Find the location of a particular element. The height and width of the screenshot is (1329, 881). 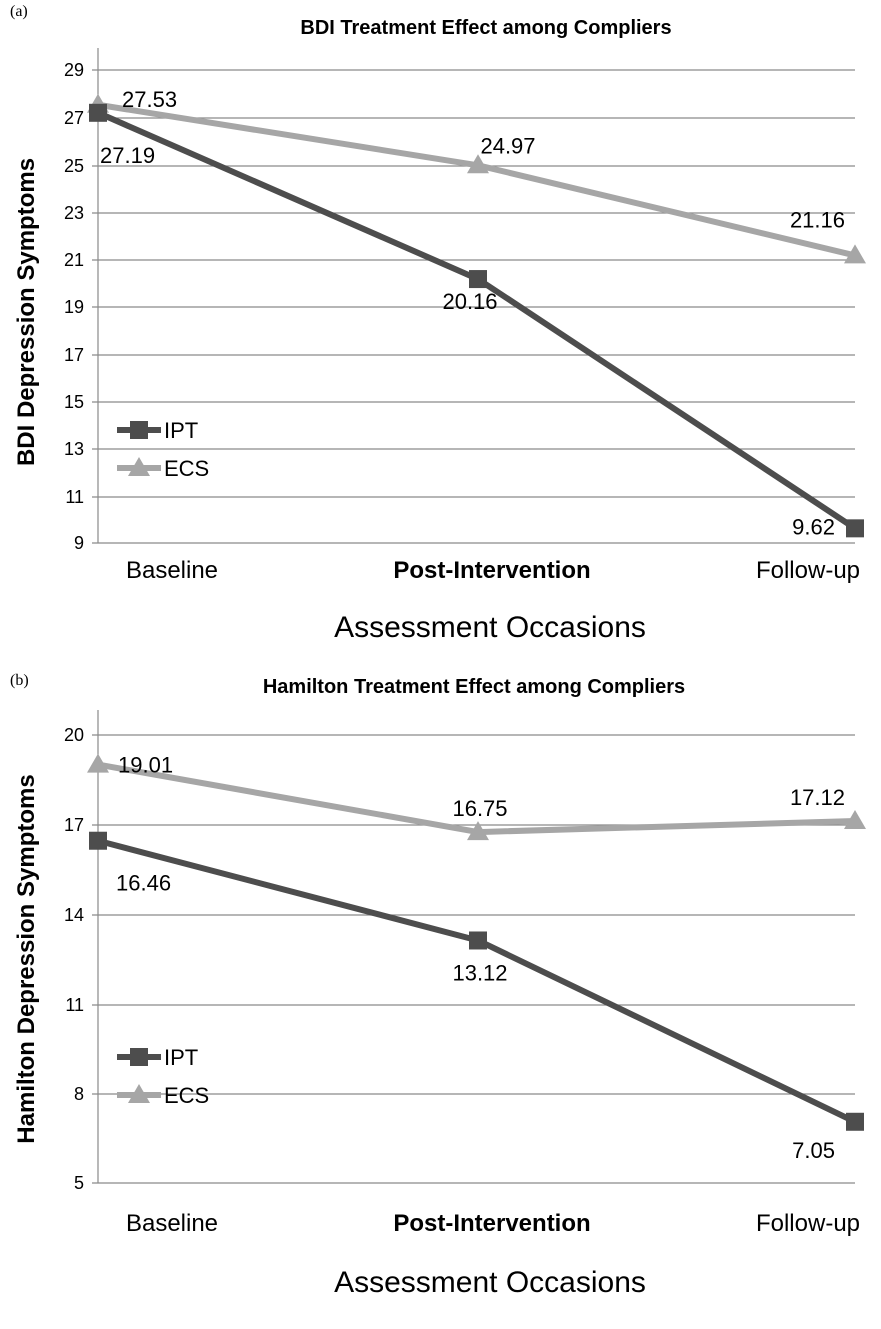

data-label: 9.62 is located at coordinates (813, 526).